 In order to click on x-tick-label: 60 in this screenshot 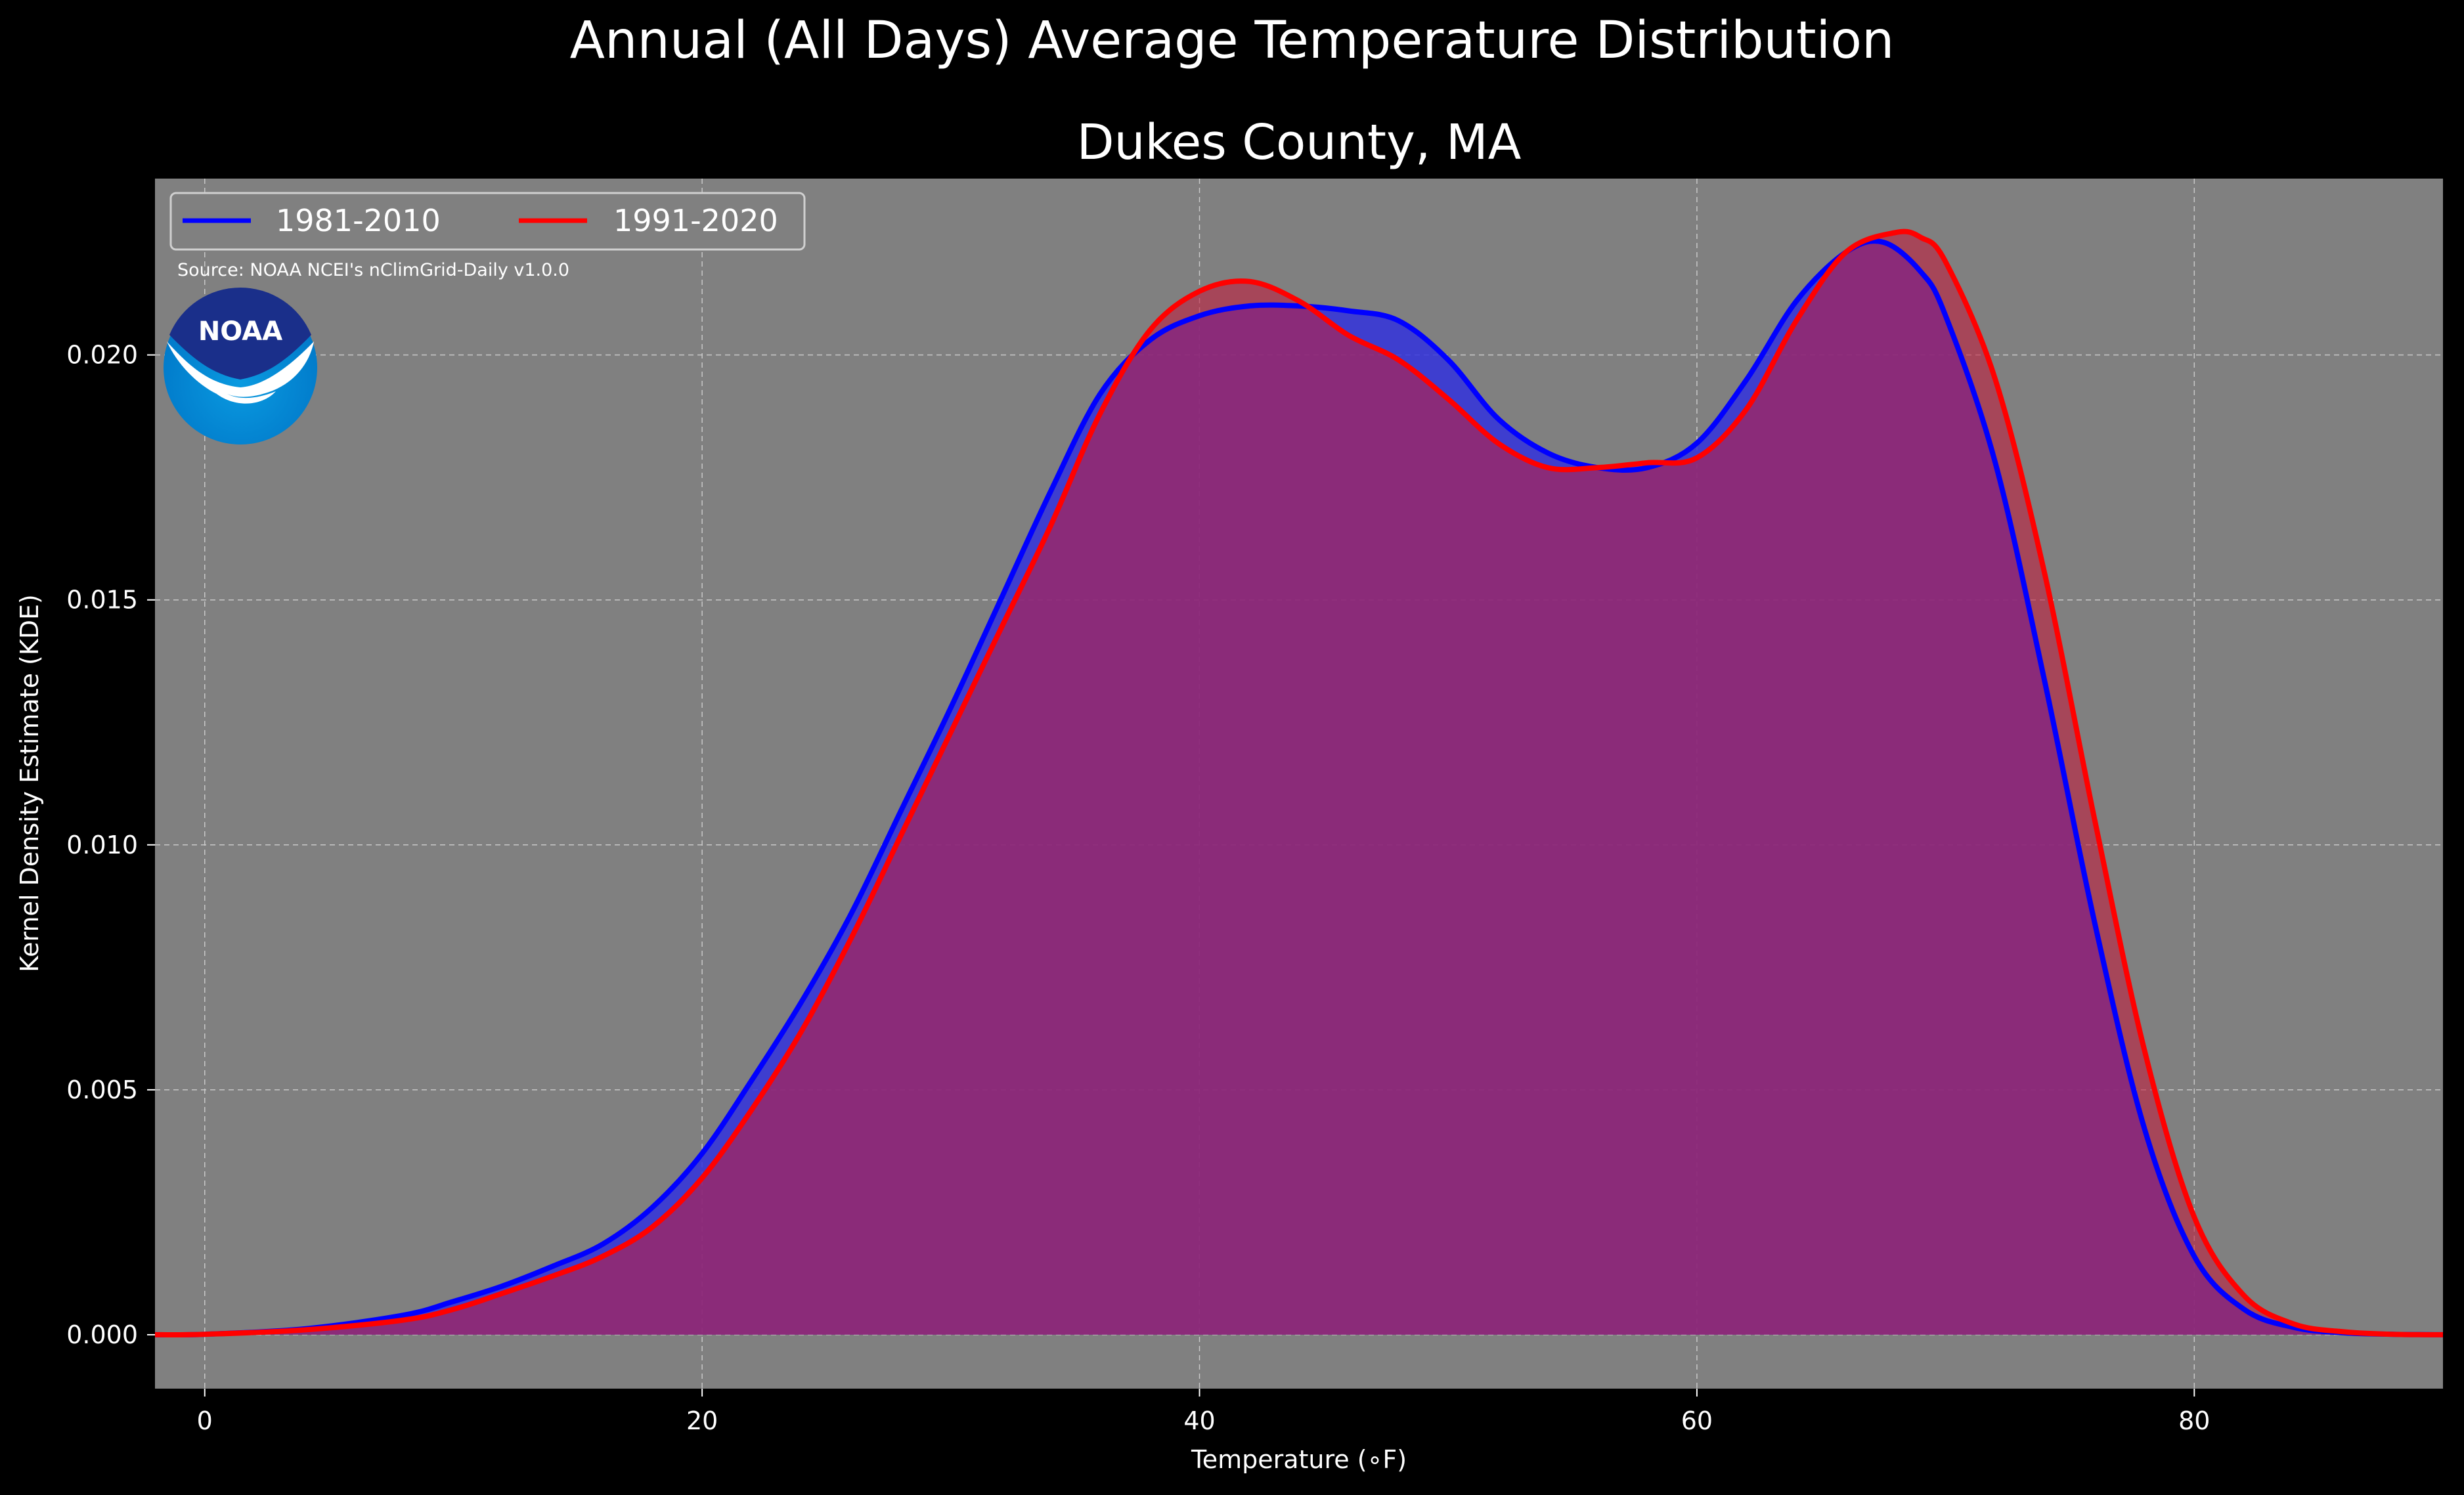, I will do `click(1697, 1420)`.